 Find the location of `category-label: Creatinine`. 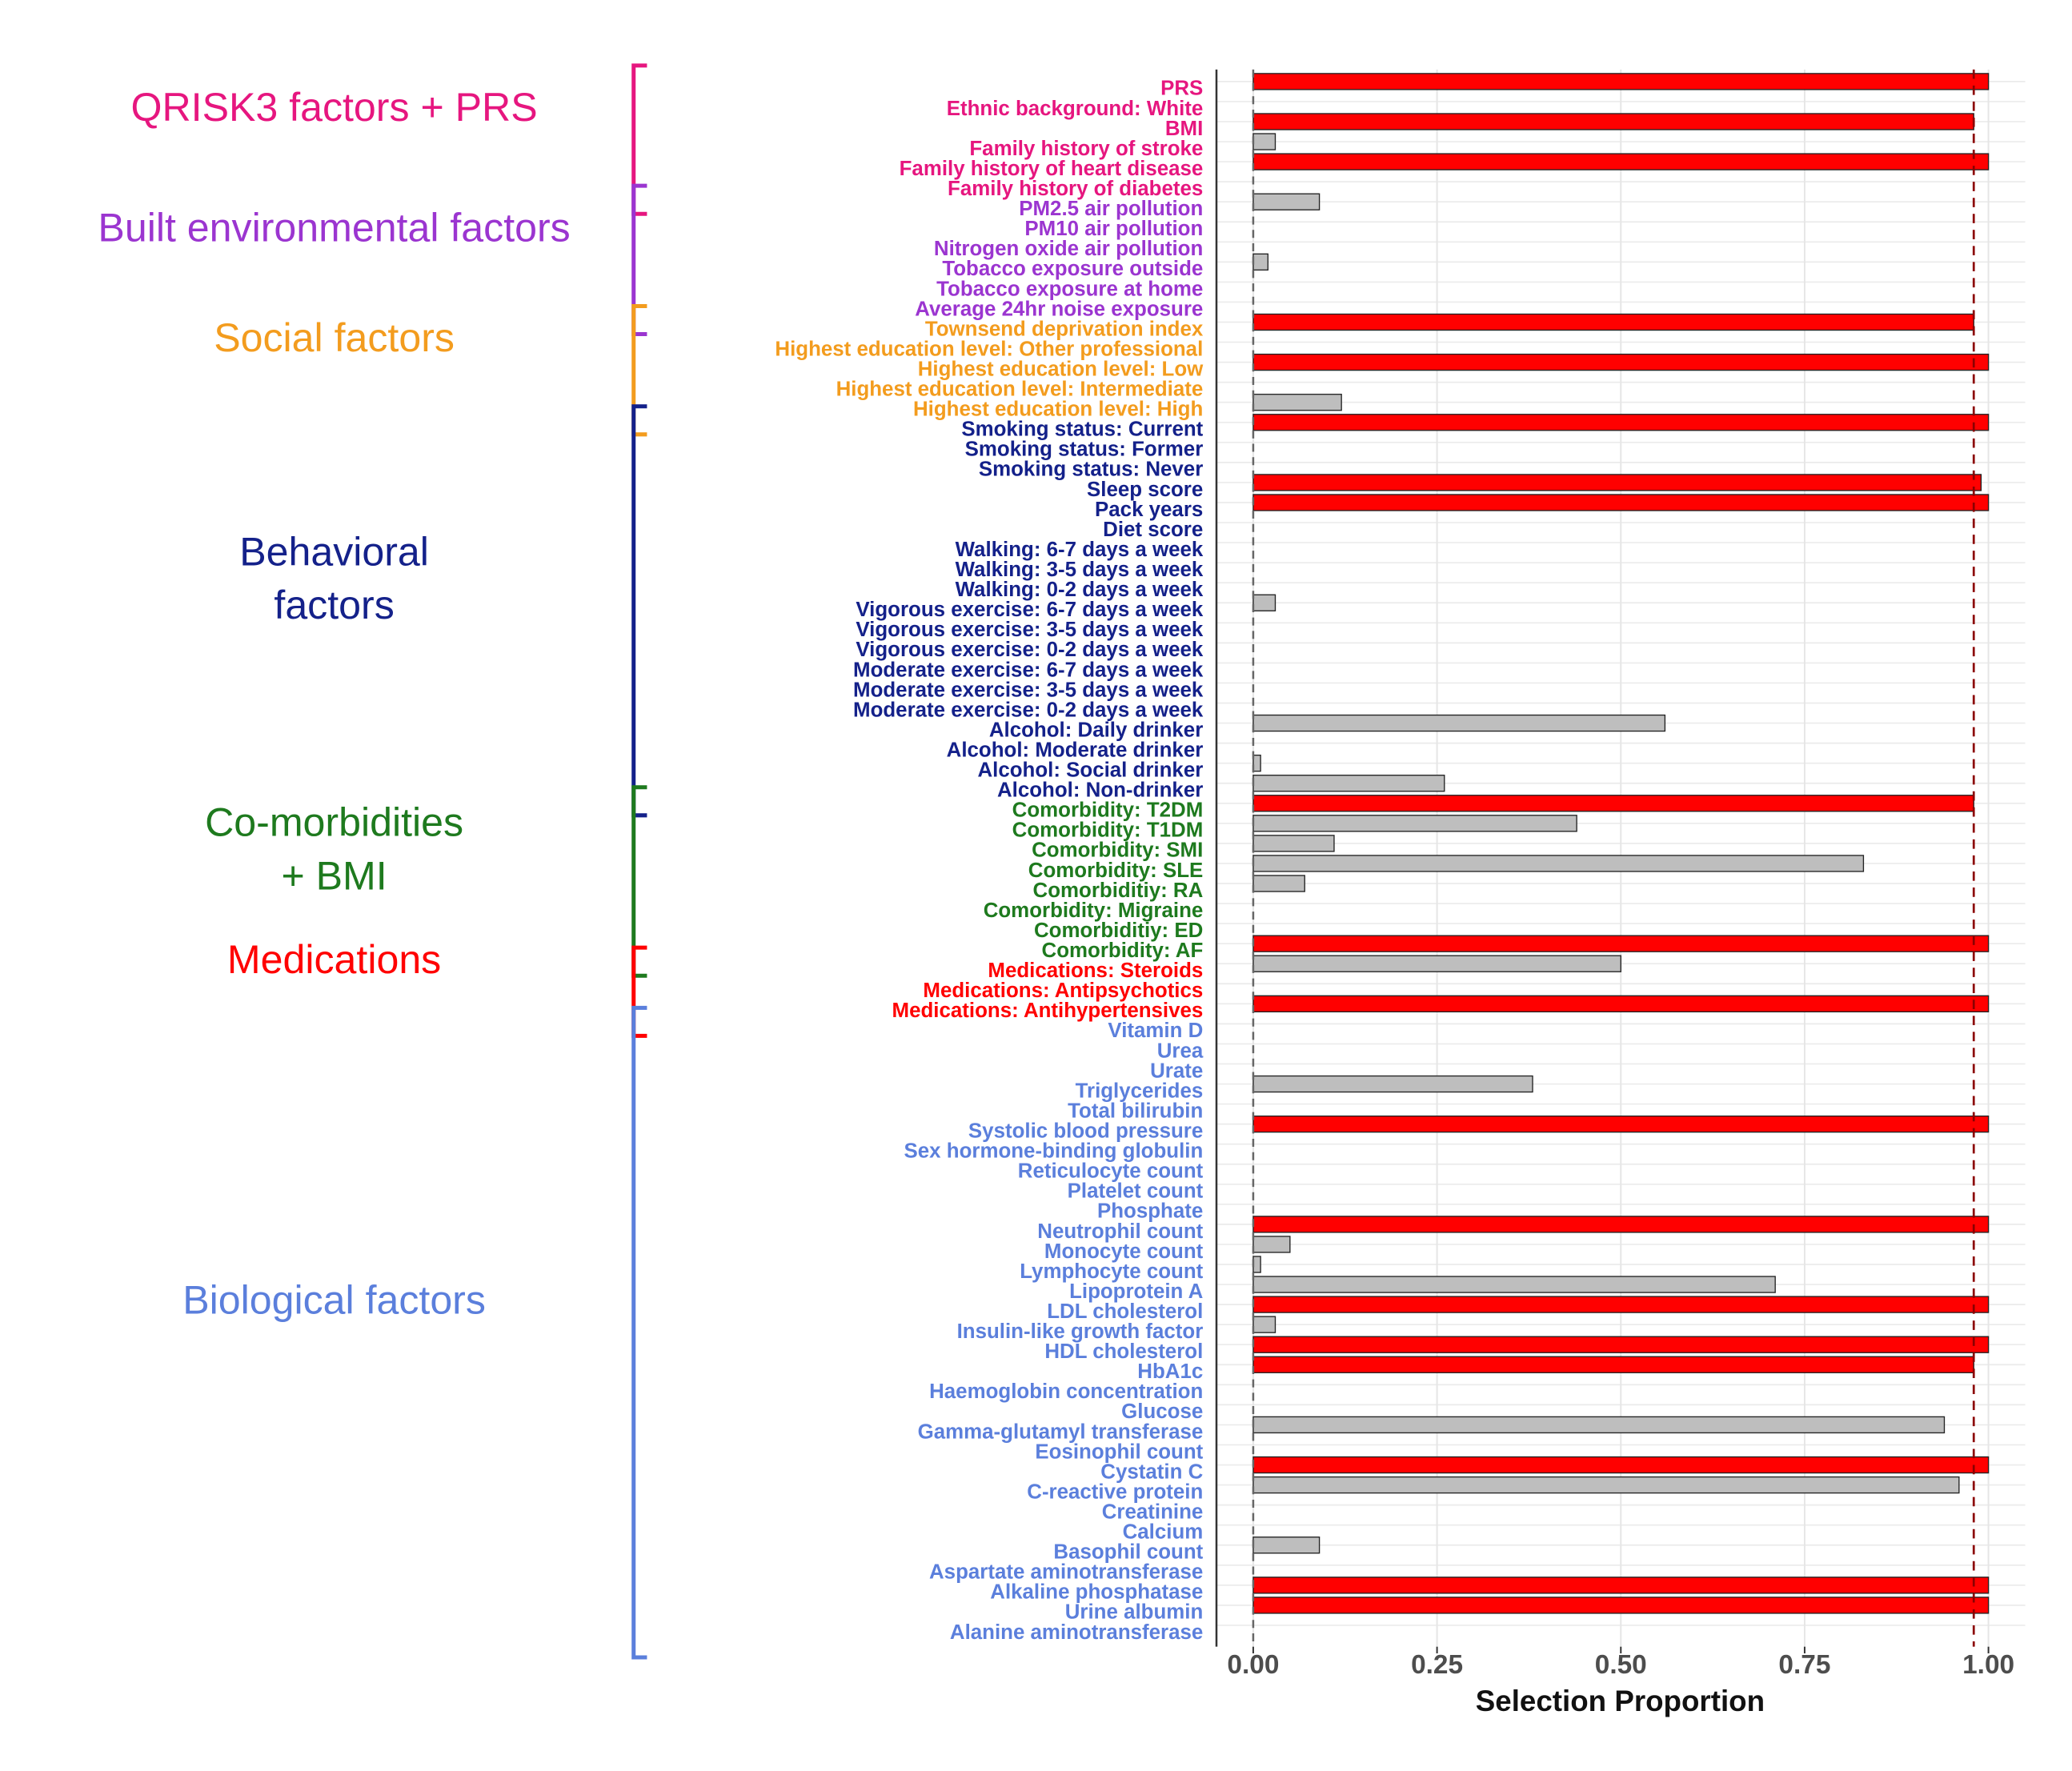

category-label: Creatinine is located at coordinates (1153, 1512).